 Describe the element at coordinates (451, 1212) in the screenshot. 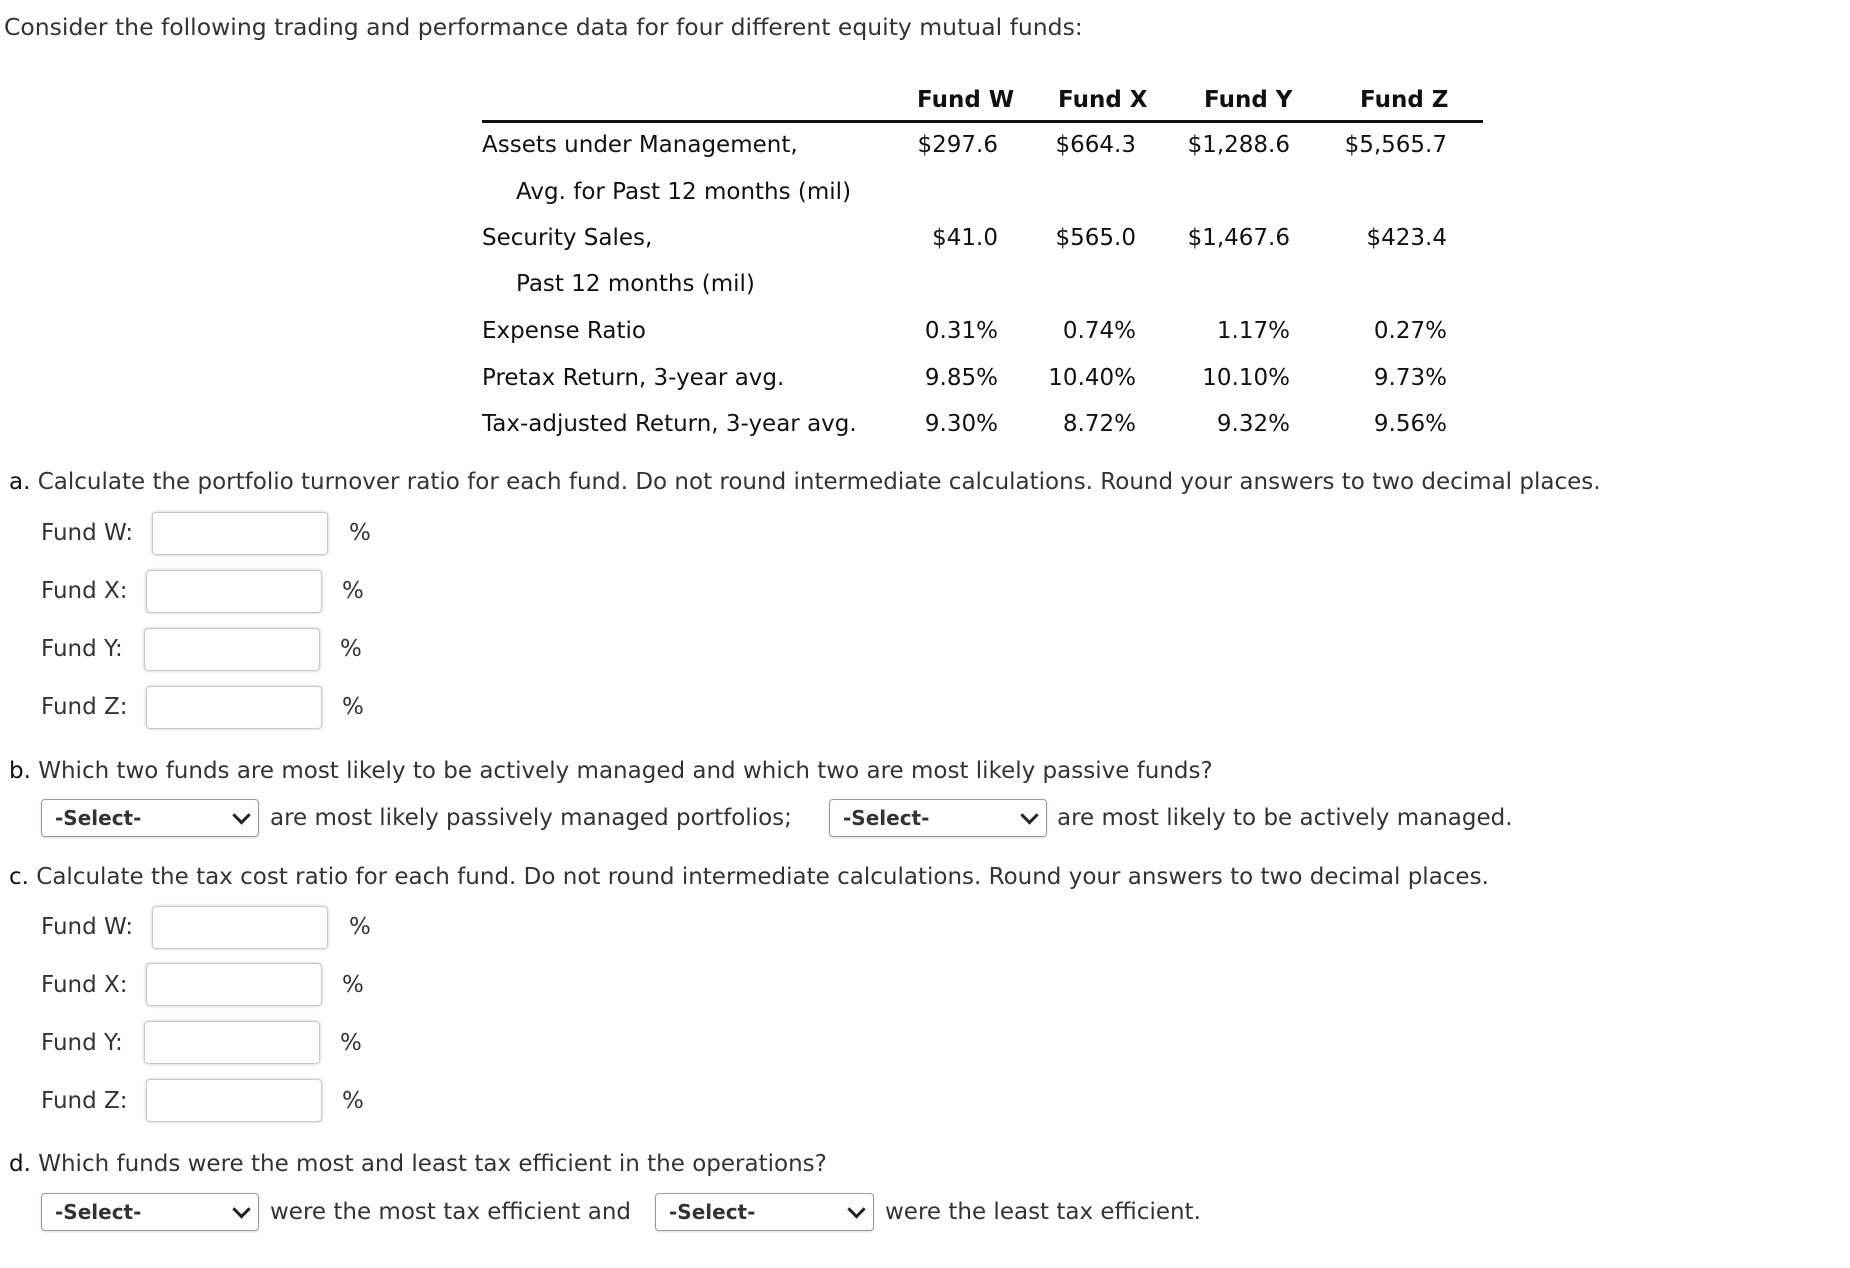

I see `most-efficient-text: were the most tax efficient and` at that location.